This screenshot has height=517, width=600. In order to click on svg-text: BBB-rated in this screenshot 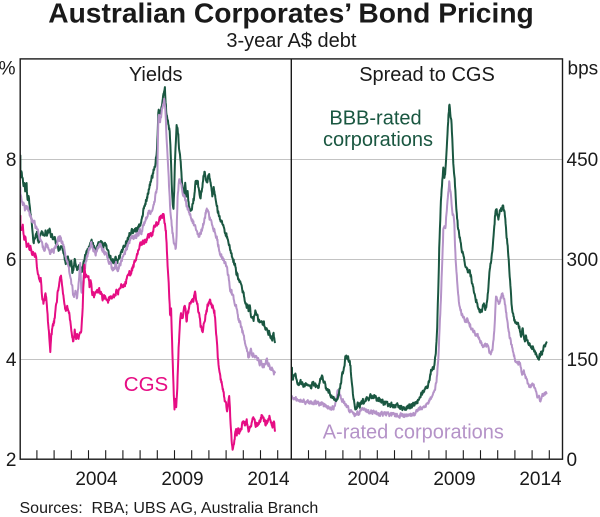, I will do `click(375, 119)`.